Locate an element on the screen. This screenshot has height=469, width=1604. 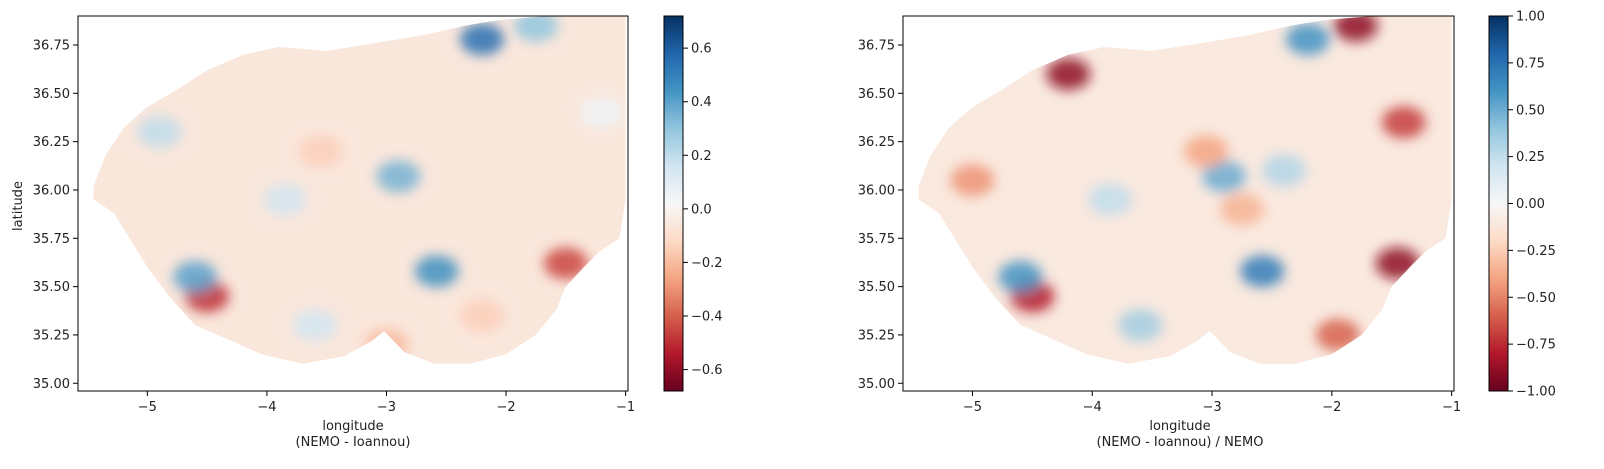
right-colorbar-ticks: −1.00 −0.75 −0.50 −0.25 0.00 0.25 0.50 0.75 1.00 is located at coordinates (1532, 205).